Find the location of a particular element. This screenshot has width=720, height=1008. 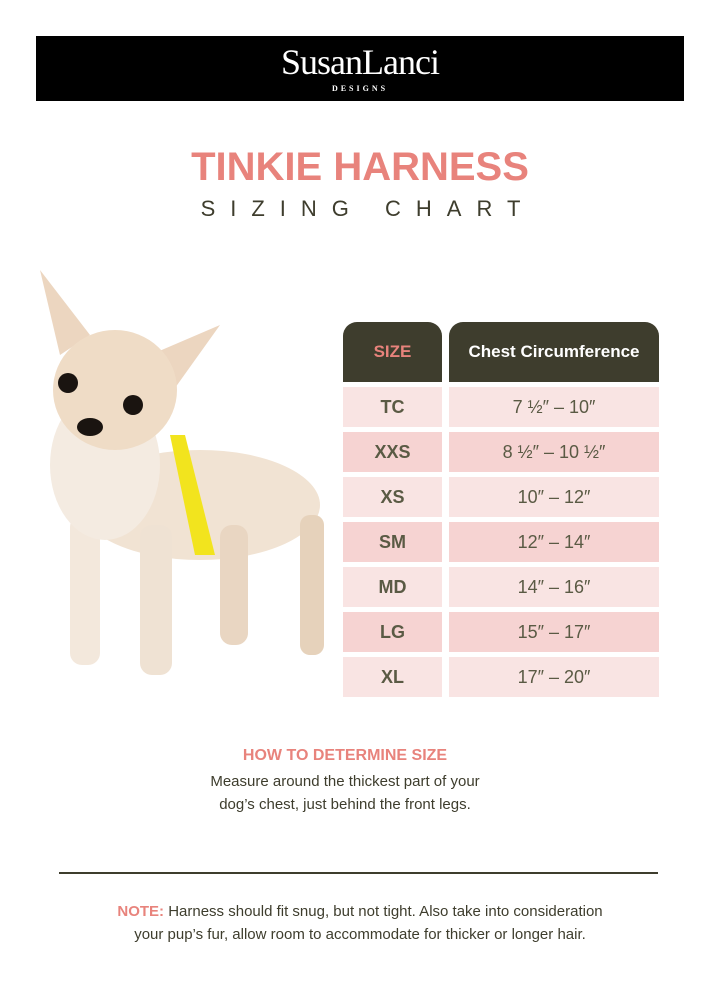

cell-chest: 17″ – 20″ is located at coordinates (554, 677).